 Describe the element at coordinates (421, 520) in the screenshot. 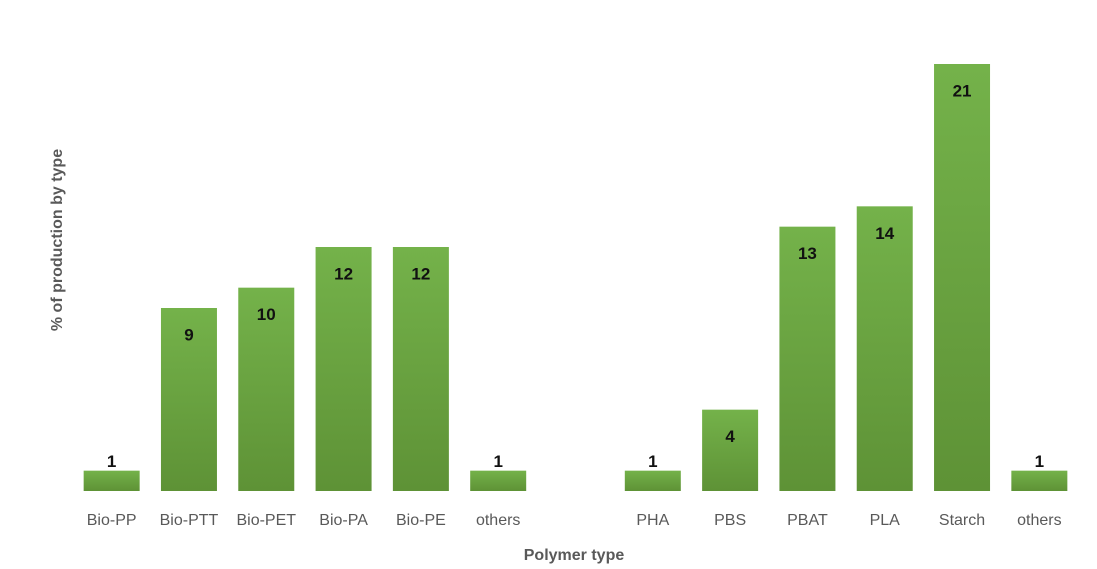

I see `x-tick-label: Bio-PE` at that location.